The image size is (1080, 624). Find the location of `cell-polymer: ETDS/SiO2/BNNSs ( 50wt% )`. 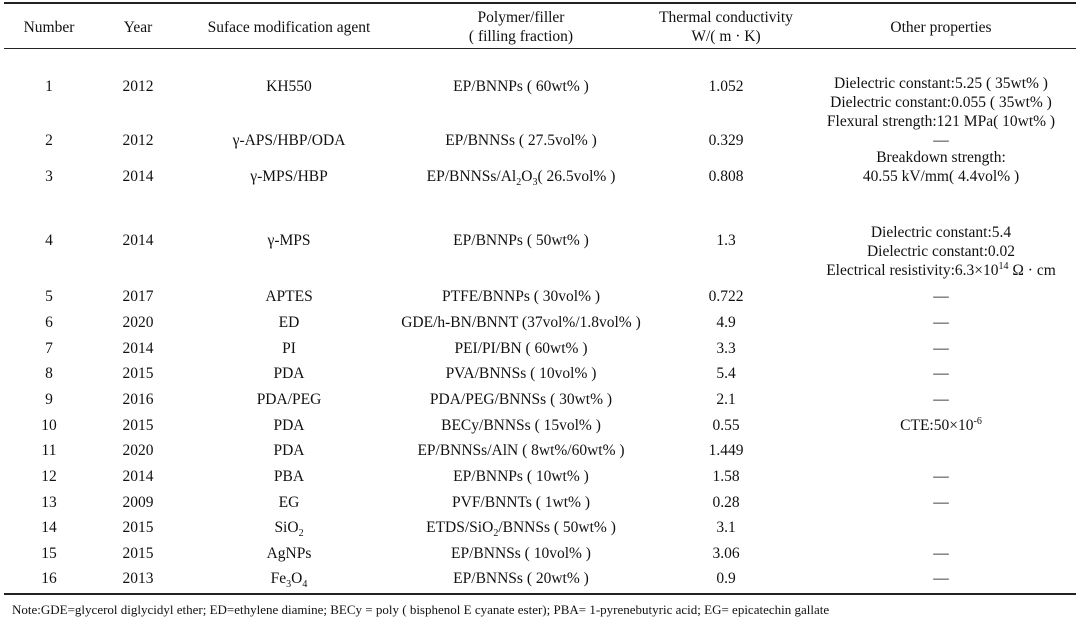

cell-polymer: ETDS/SiO2/BNNSs ( 50wt% ) is located at coordinates (521, 529).